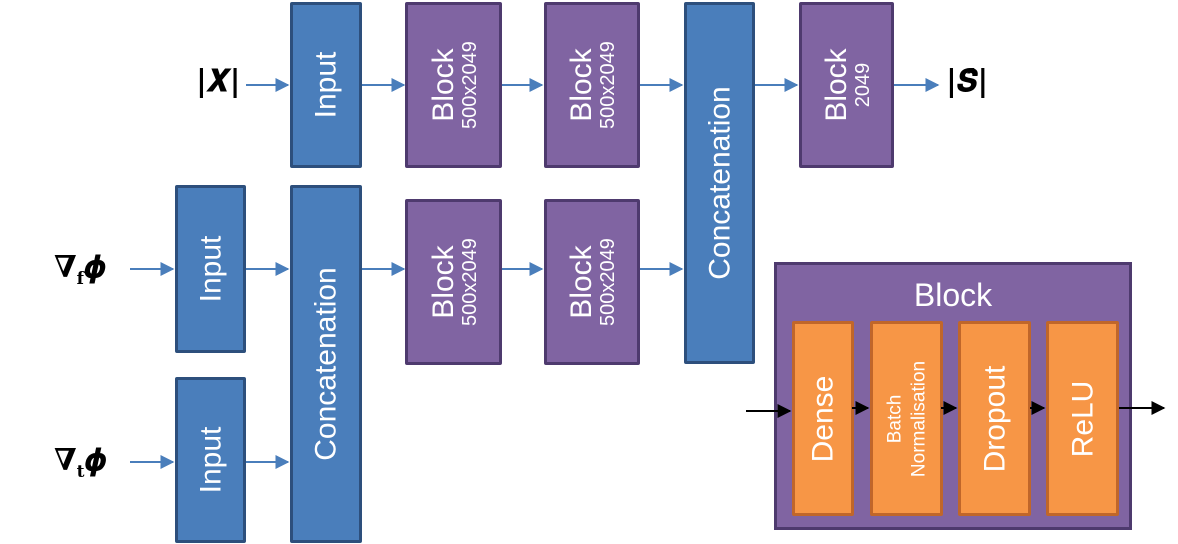 The height and width of the screenshot is (544, 1178). I want to click on block-output: Block 2049, so click(846, 85).